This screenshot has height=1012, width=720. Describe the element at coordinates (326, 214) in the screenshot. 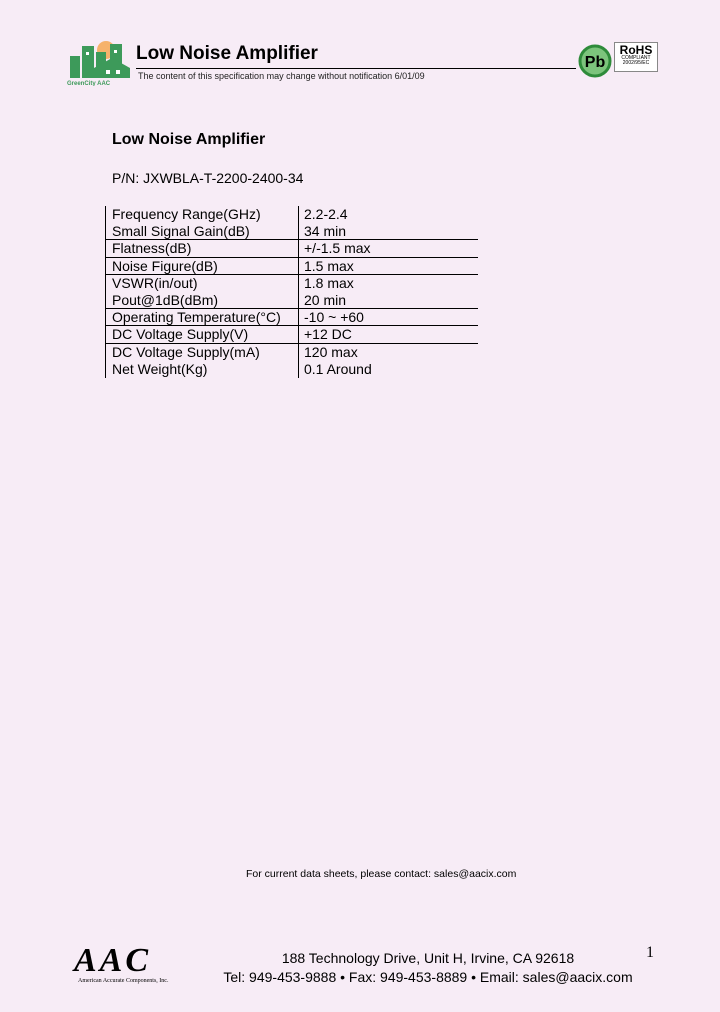

I see `spec-value: 2.2-2.4` at that location.